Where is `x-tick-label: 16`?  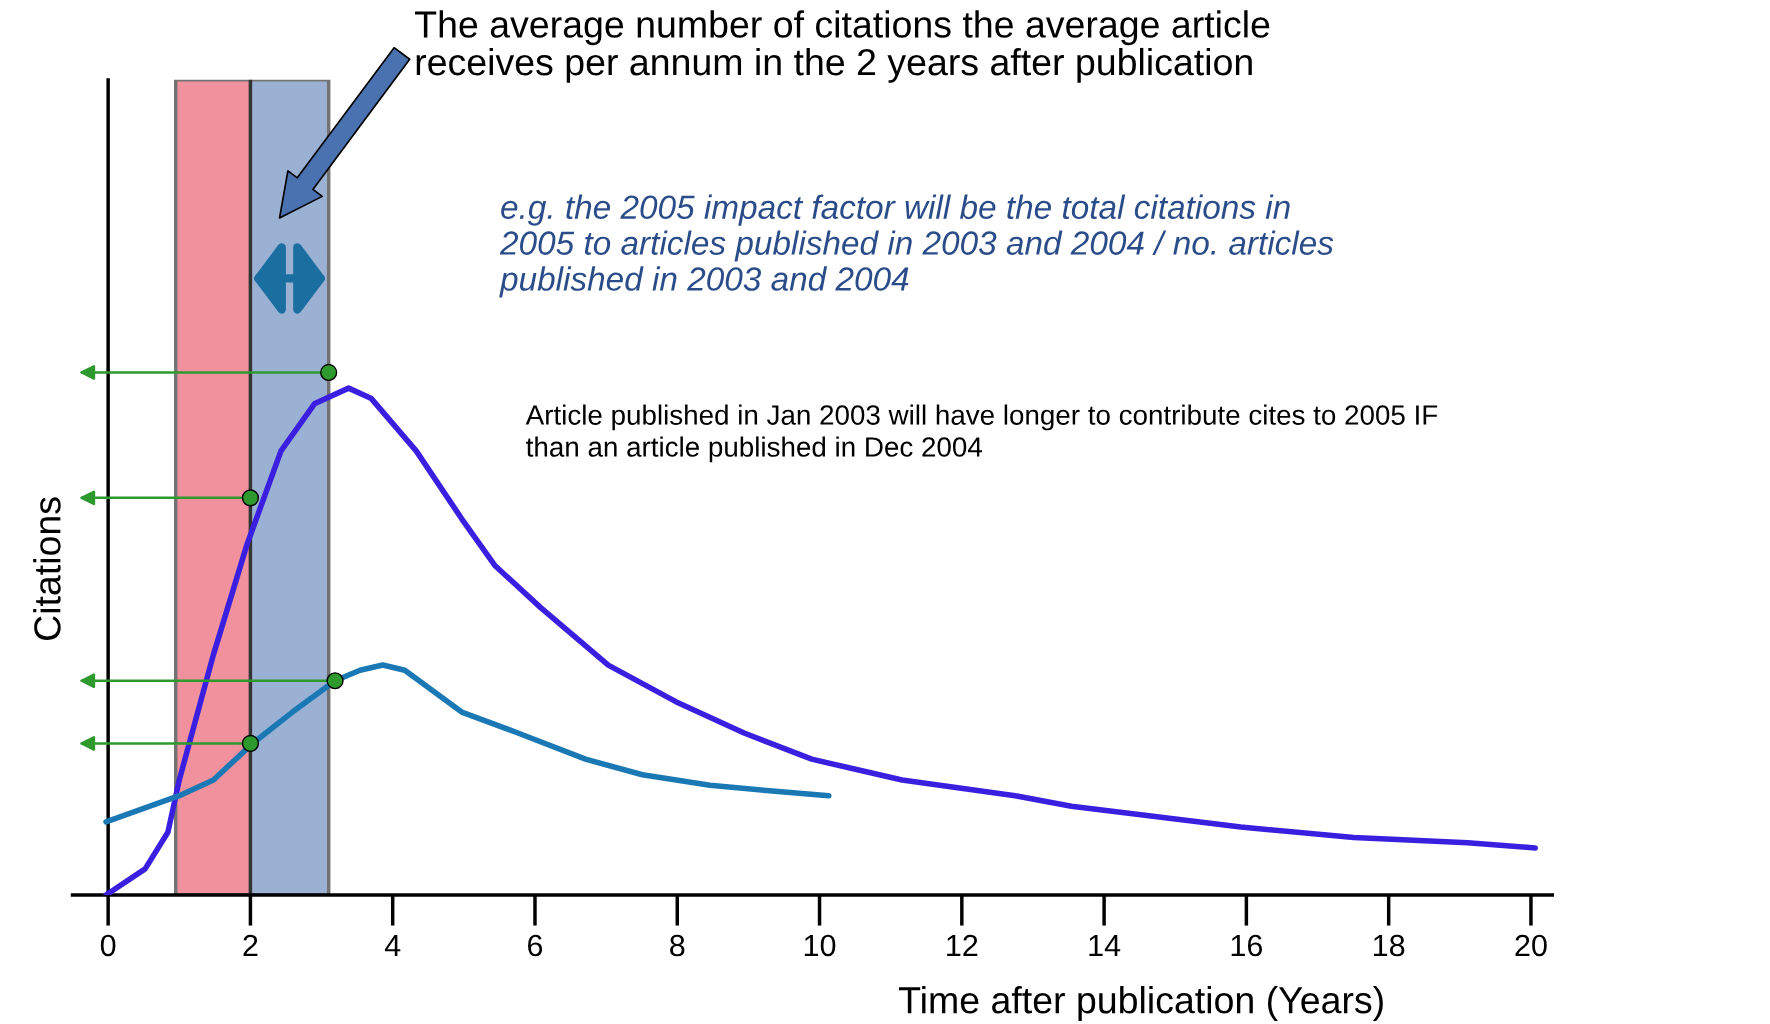 x-tick-label: 16 is located at coordinates (1247, 945).